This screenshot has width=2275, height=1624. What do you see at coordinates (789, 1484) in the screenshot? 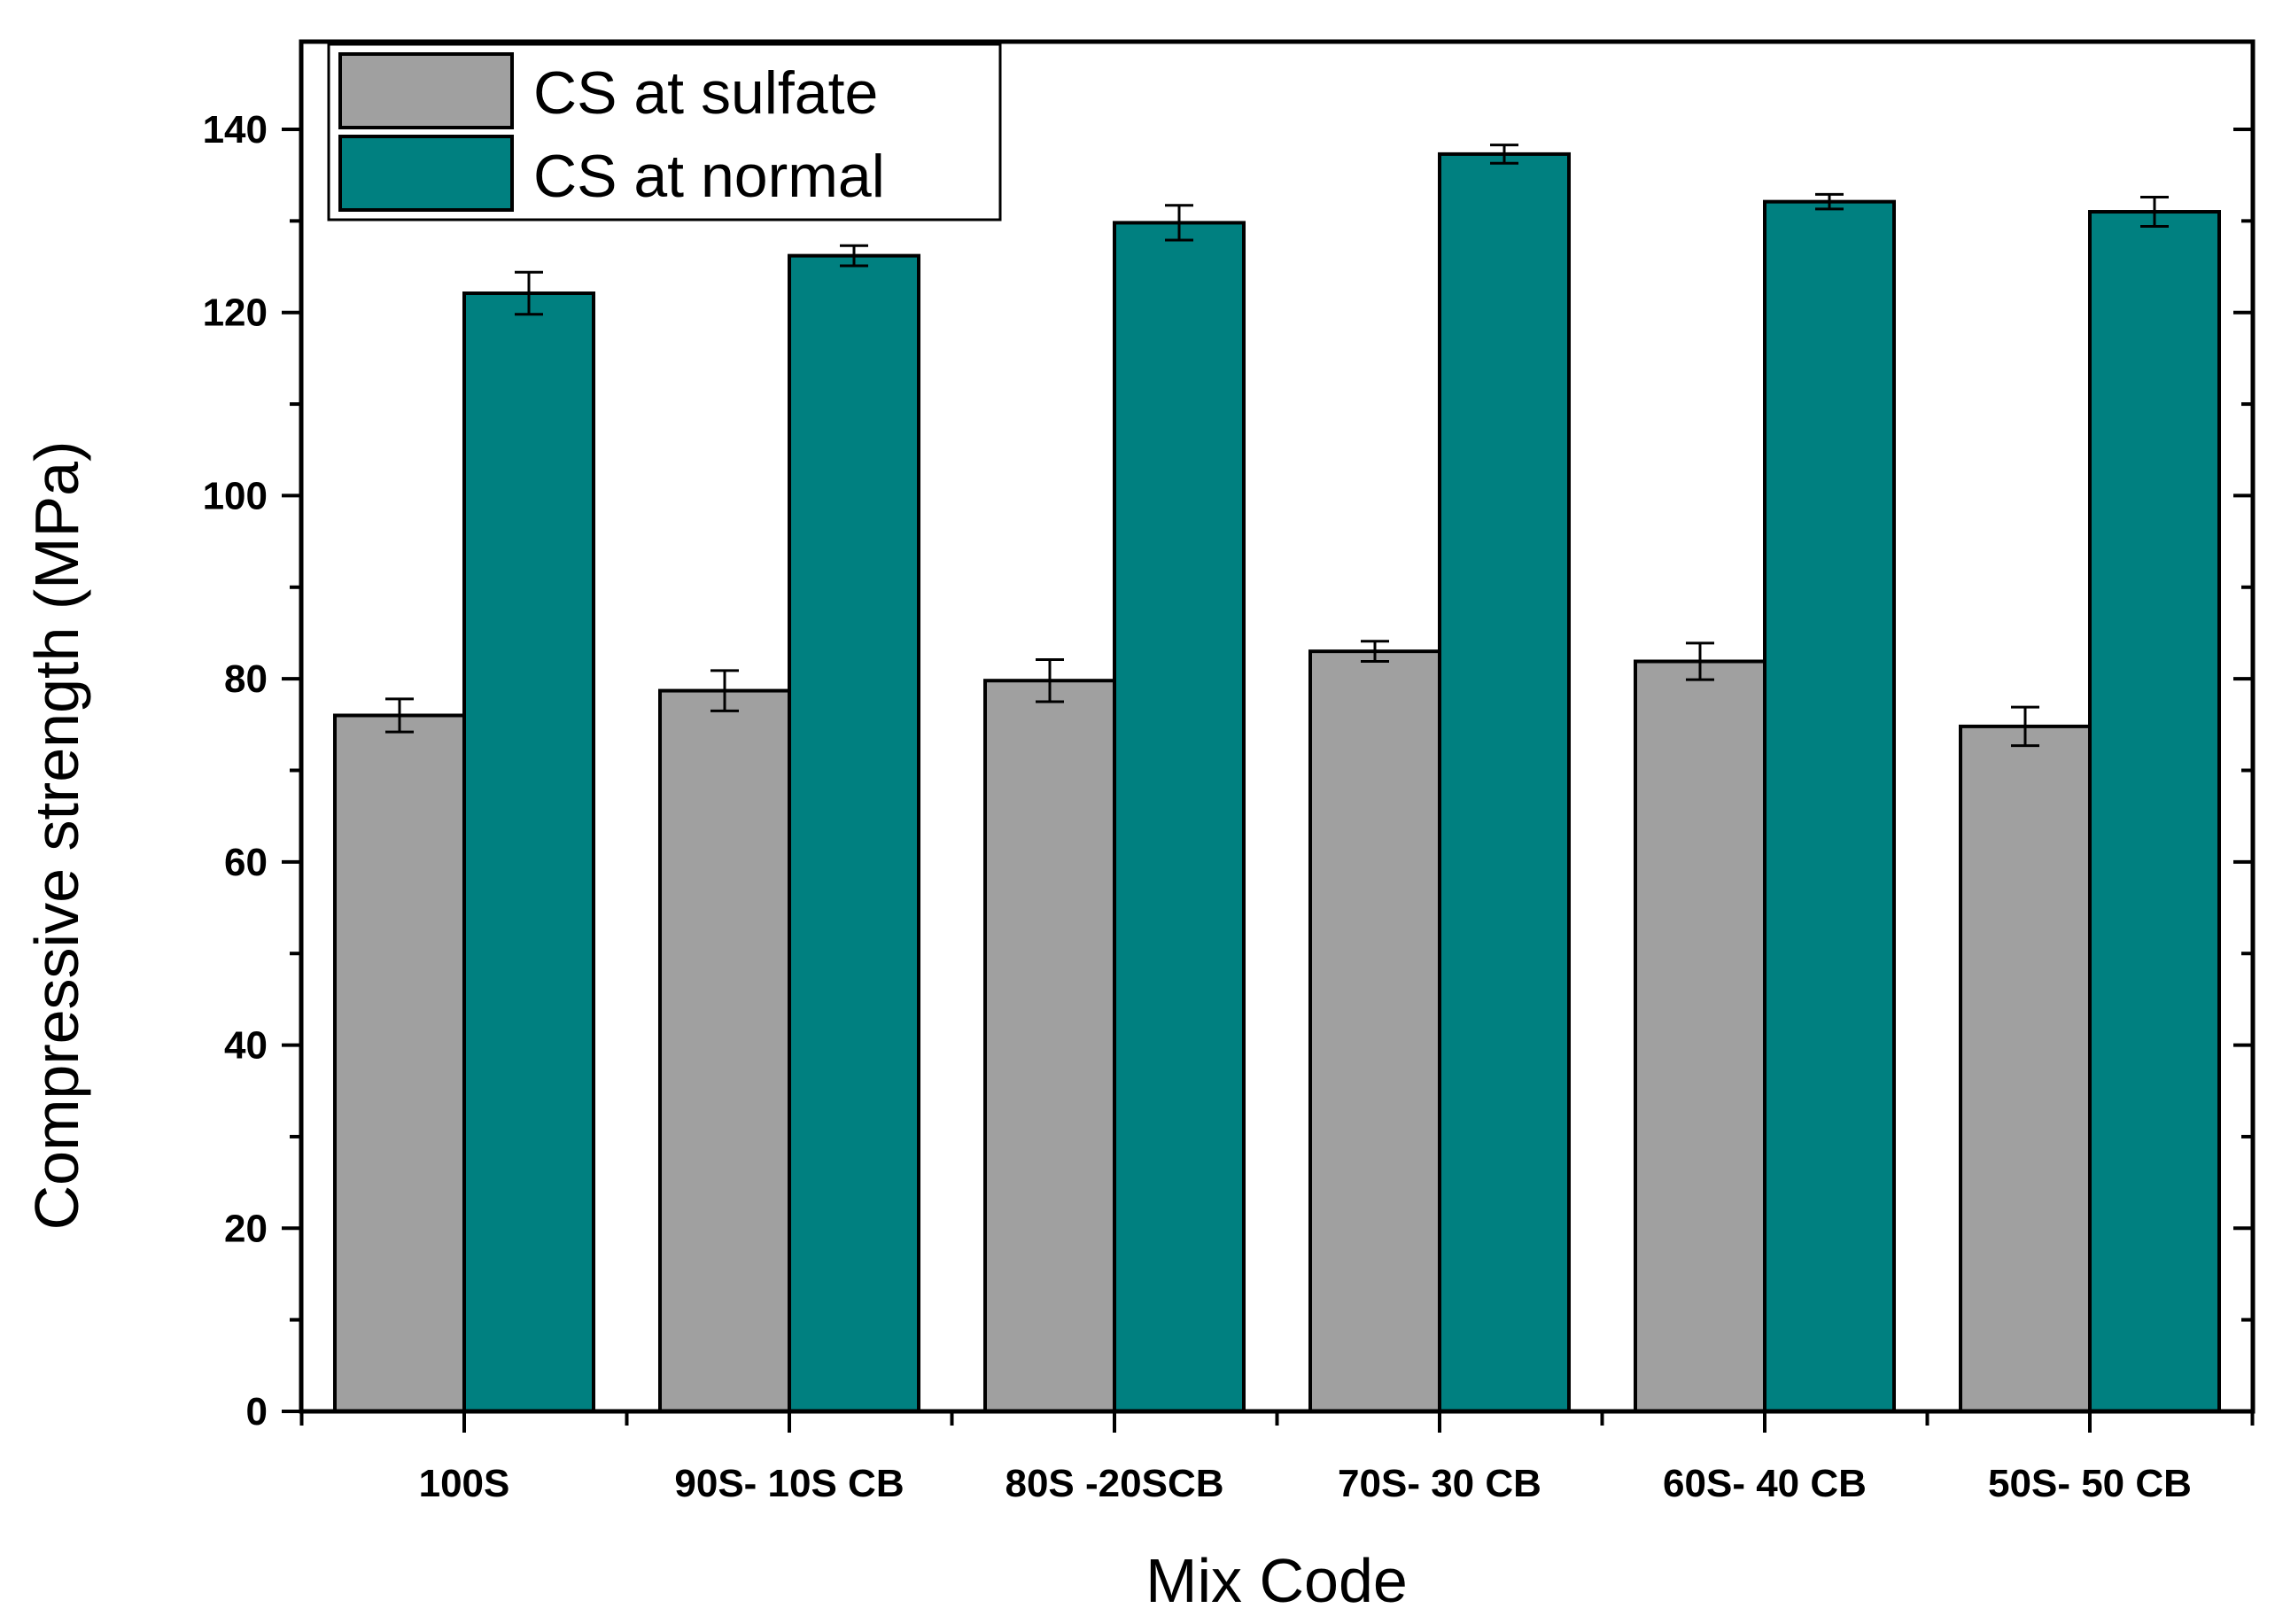
I see `x-tick-label: 90S- 10S CB` at bounding box center [789, 1484].